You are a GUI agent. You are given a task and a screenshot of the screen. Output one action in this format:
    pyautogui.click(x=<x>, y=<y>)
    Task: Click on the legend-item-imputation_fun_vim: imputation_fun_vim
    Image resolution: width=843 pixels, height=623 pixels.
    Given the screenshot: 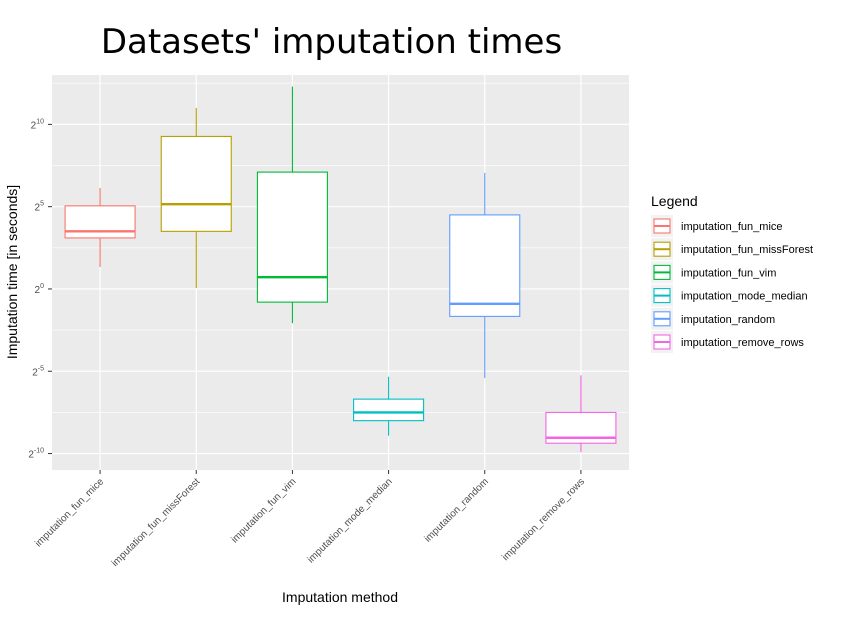 What is the action you would take?
    pyautogui.click(x=713, y=272)
    